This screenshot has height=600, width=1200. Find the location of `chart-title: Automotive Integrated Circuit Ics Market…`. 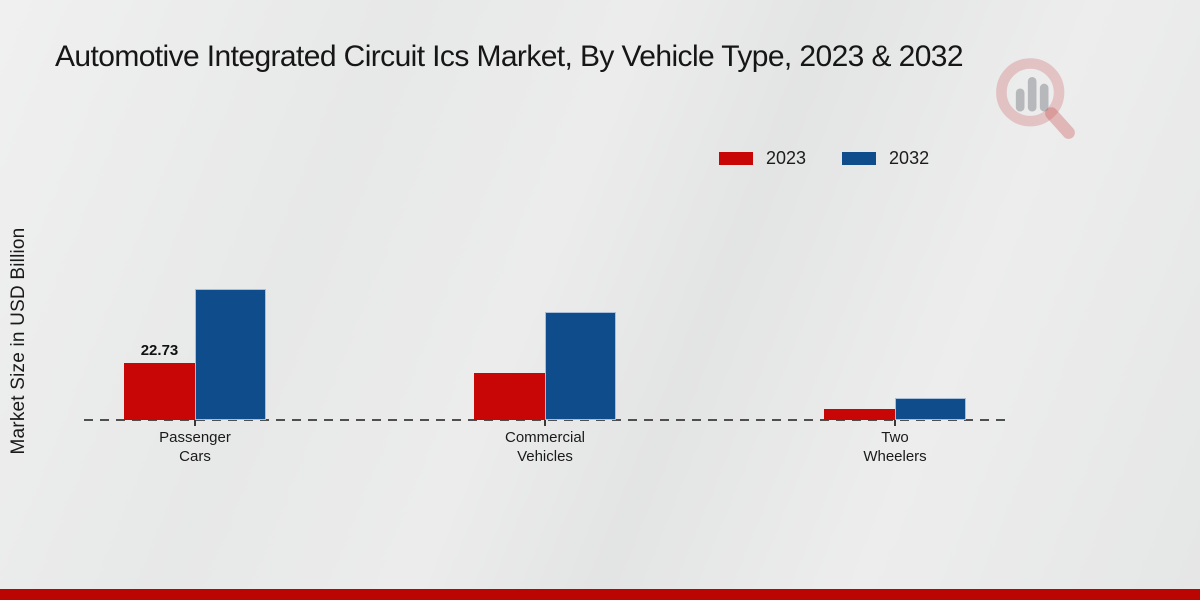

chart-title: Automotive Integrated Circuit Ics Market… is located at coordinates (509, 56).